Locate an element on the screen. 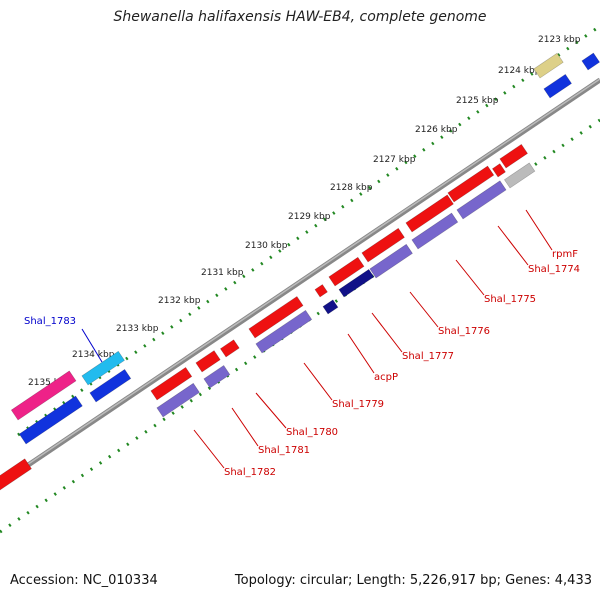 This screenshot has height=600, width=600. tick-label-2129: 2129 kbp is located at coordinates (309, 217).